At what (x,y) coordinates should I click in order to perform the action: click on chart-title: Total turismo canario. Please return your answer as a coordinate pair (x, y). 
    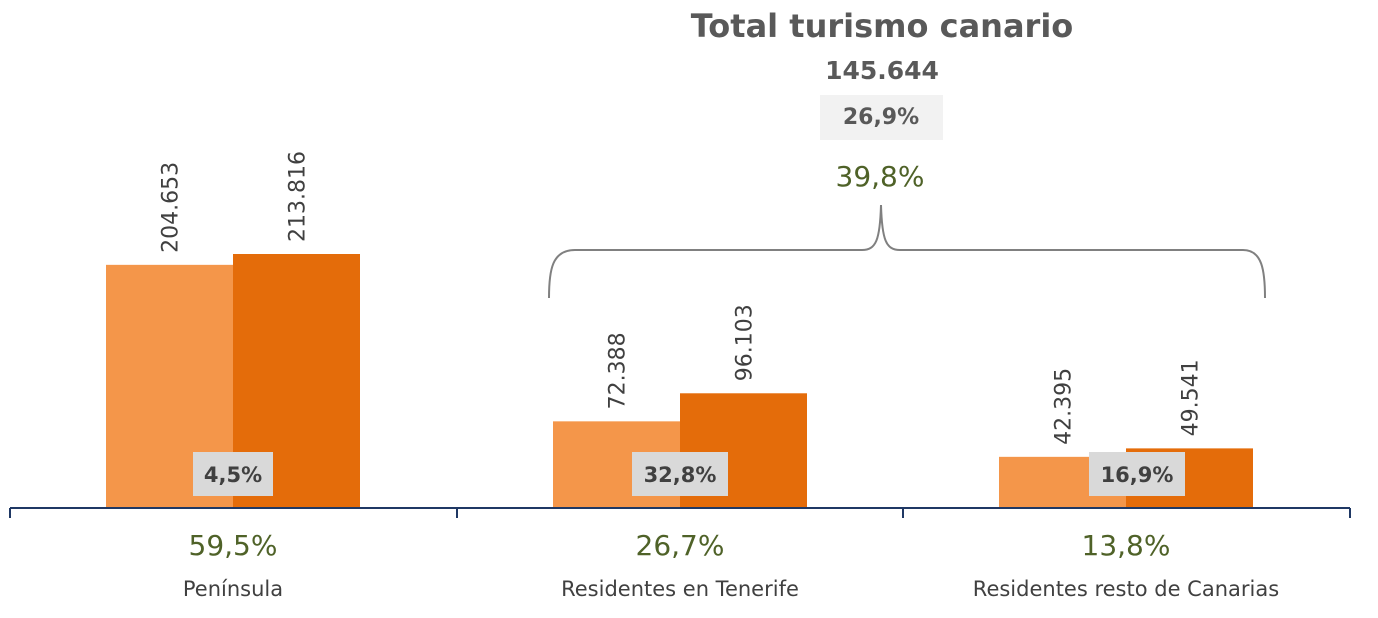
    Looking at the image, I should click on (882, 26).